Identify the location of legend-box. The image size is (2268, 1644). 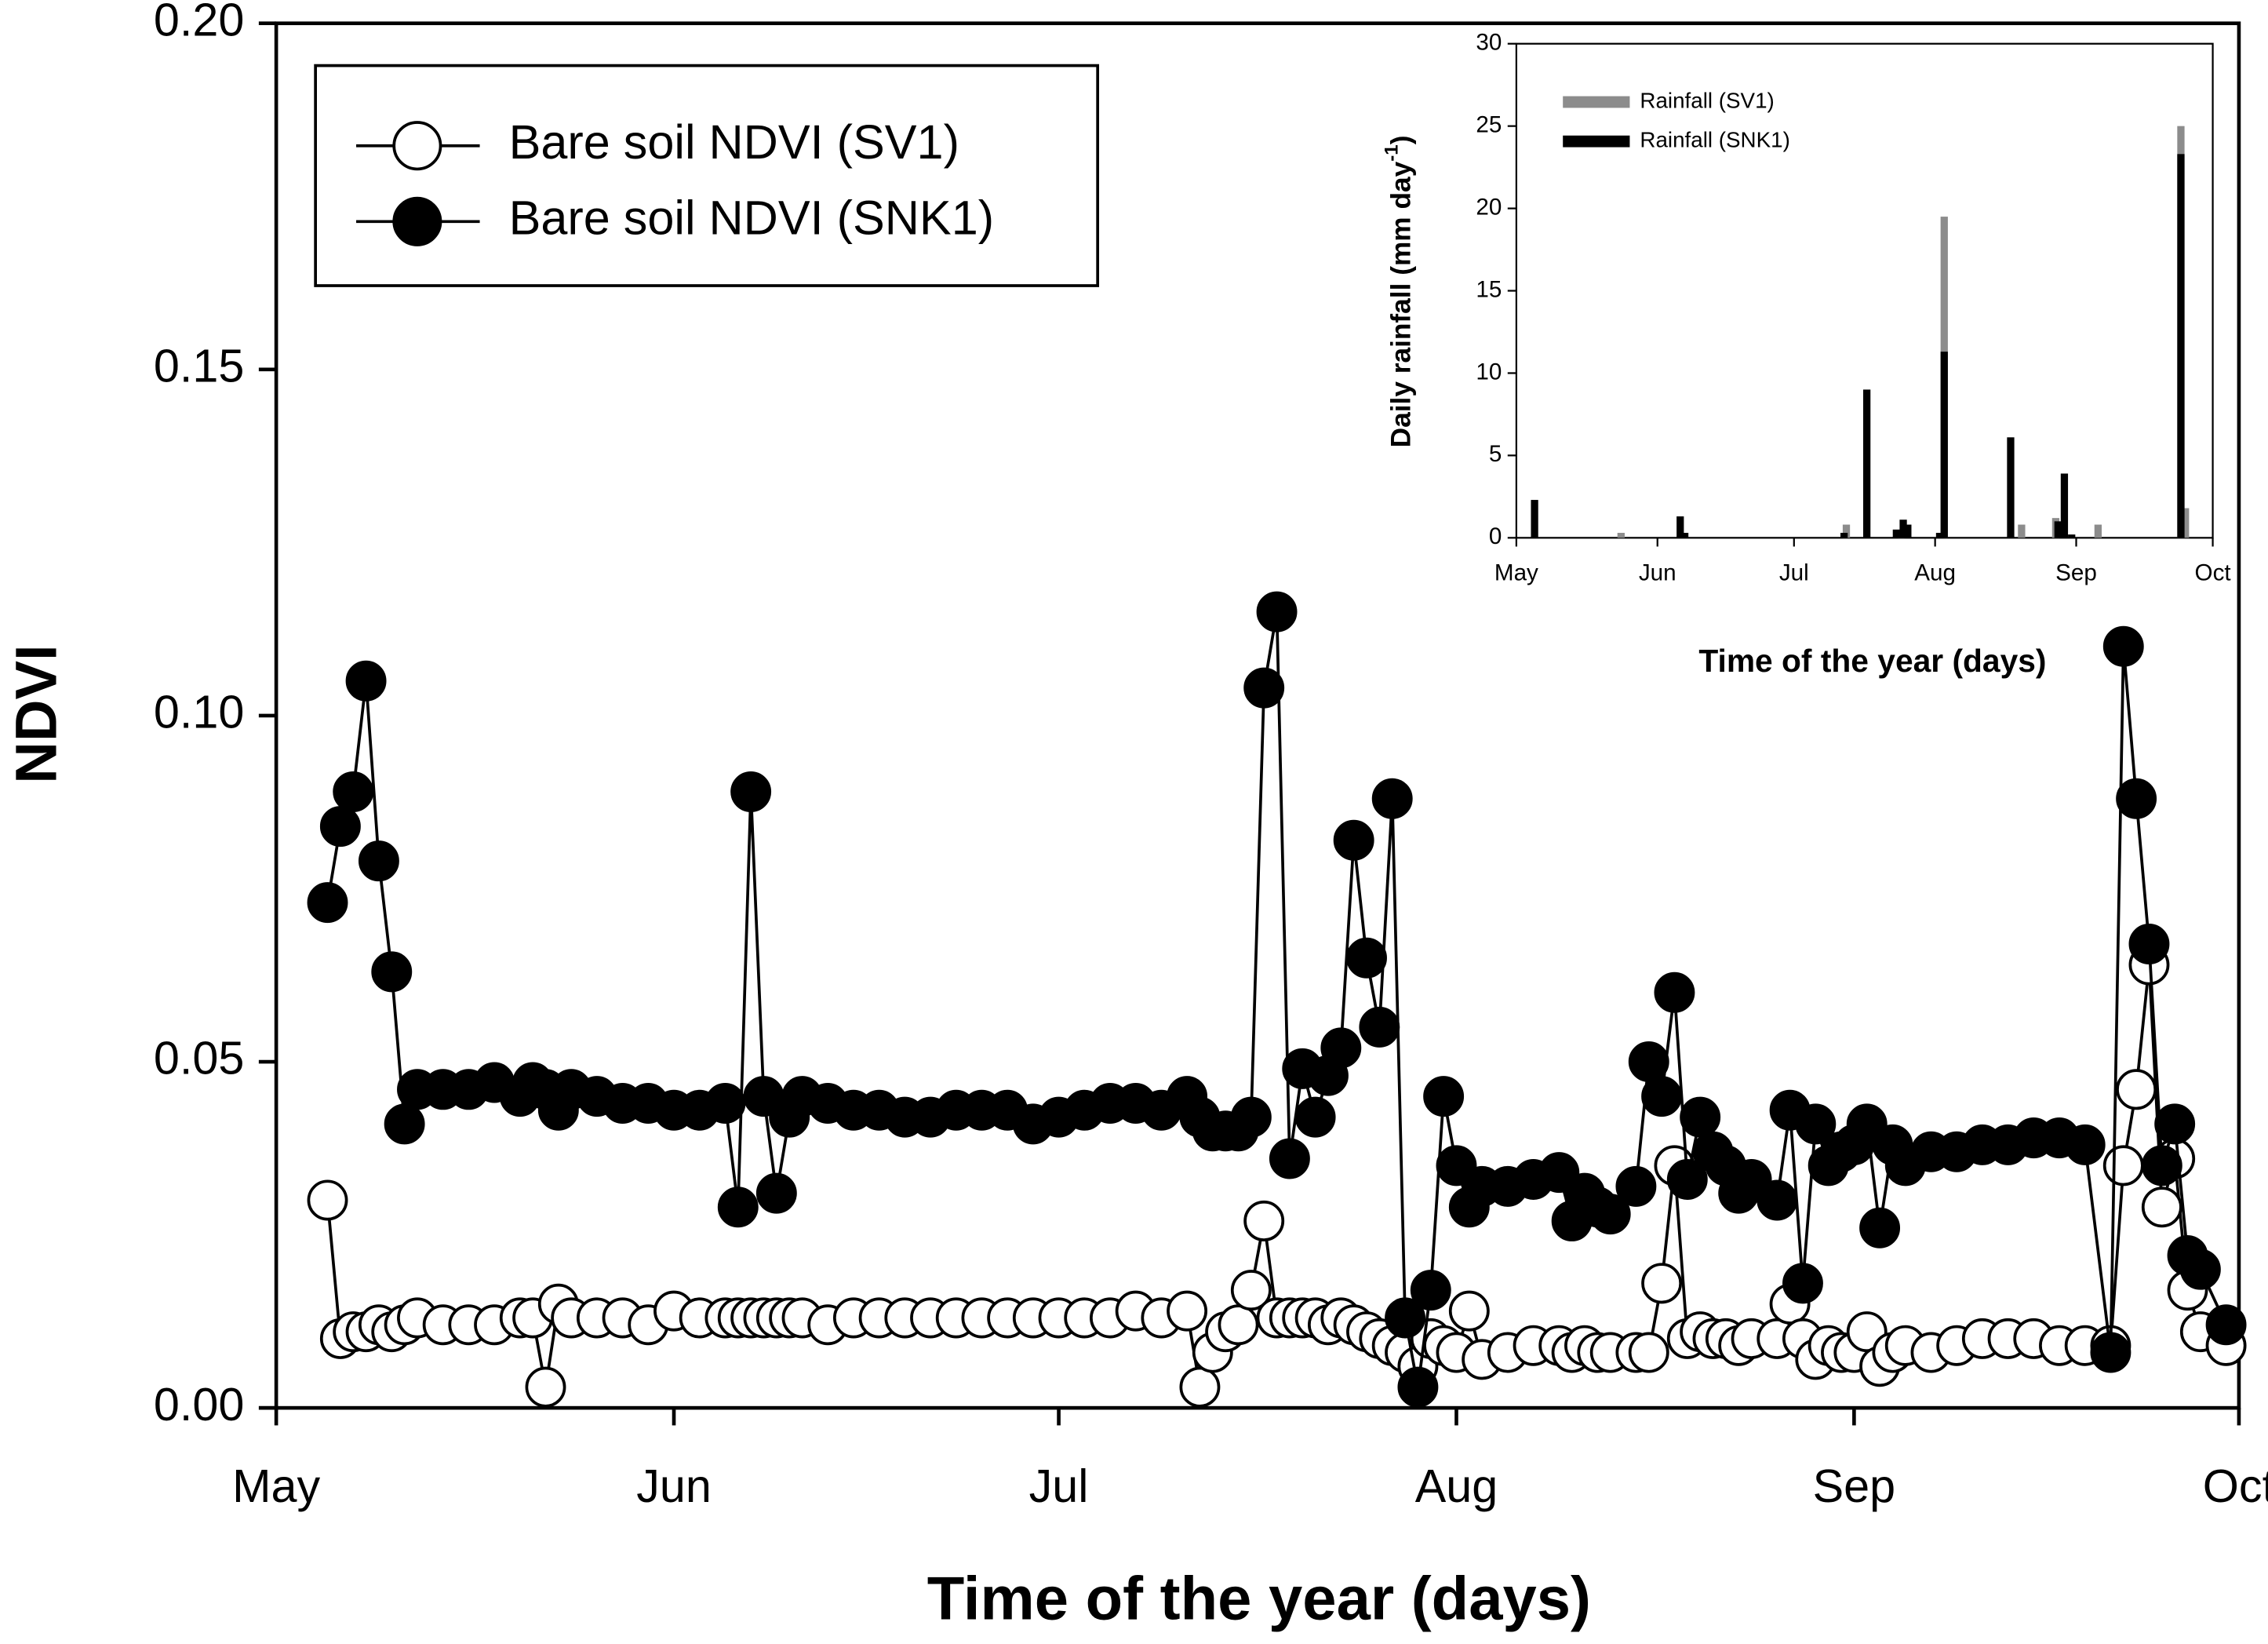
(707, 175).